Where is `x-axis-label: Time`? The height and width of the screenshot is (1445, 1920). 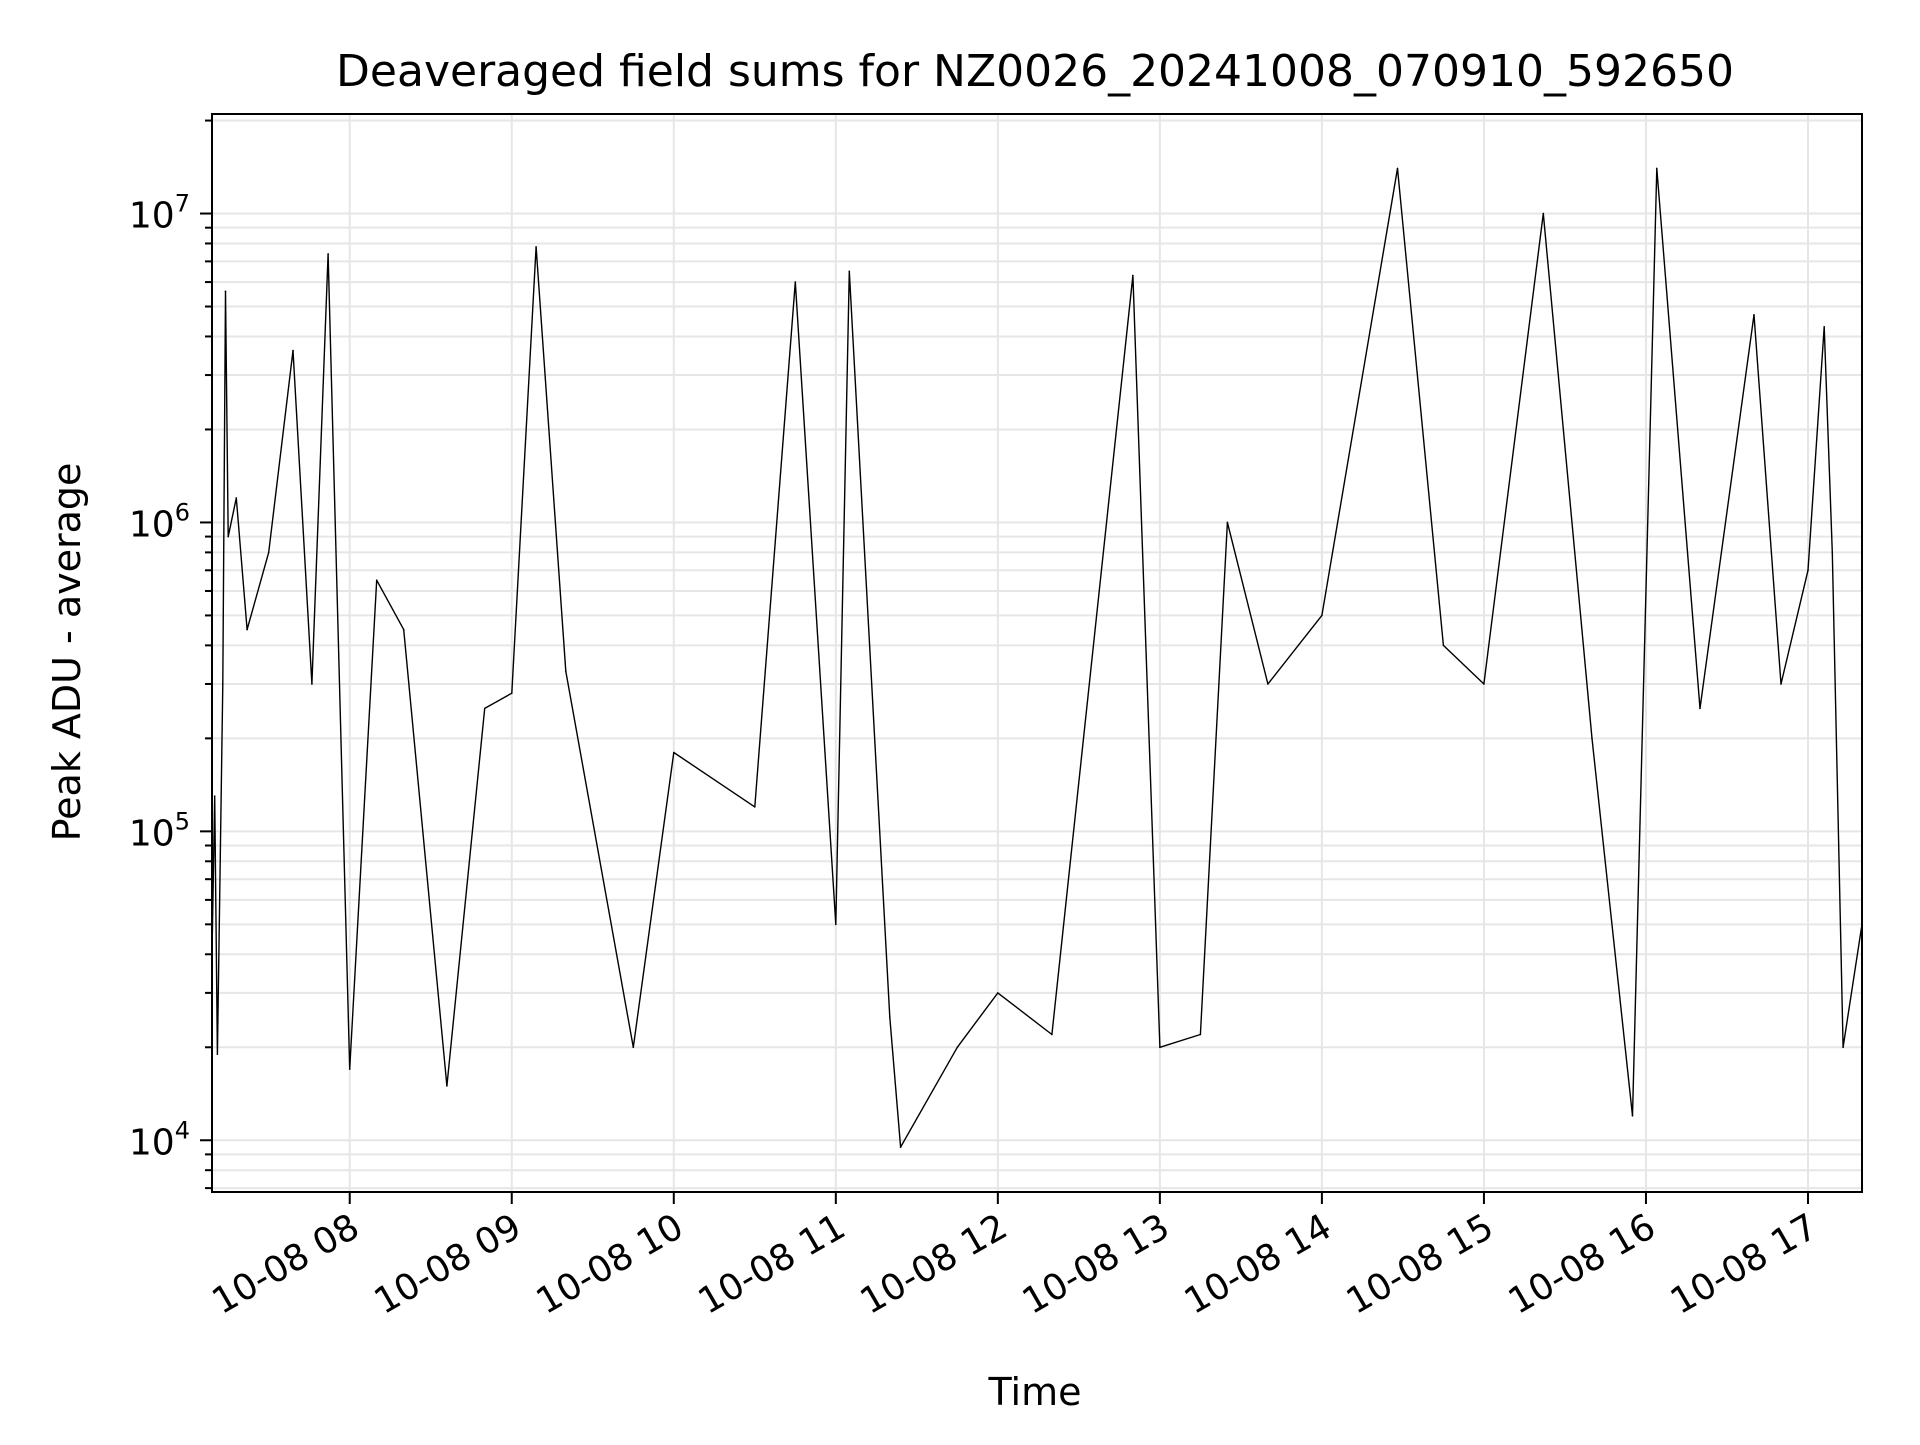
x-axis-label: Time is located at coordinates (1035, 1392).